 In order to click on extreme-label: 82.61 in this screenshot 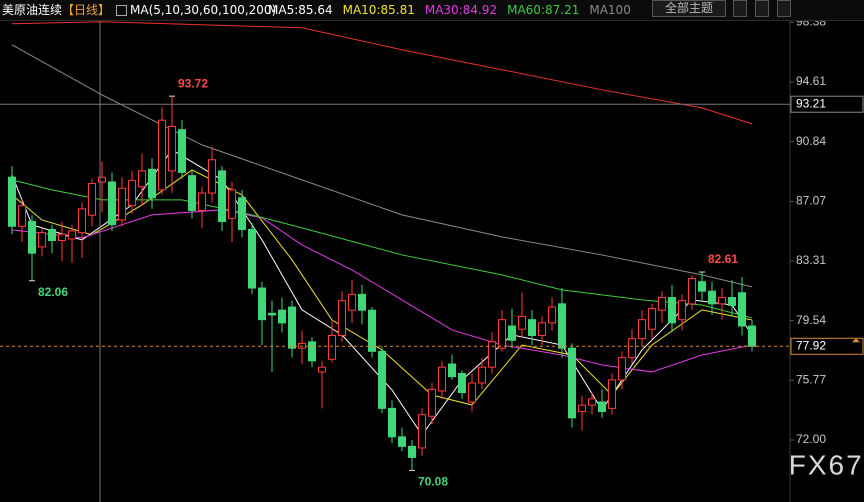, I will do `click(723, 259)`.